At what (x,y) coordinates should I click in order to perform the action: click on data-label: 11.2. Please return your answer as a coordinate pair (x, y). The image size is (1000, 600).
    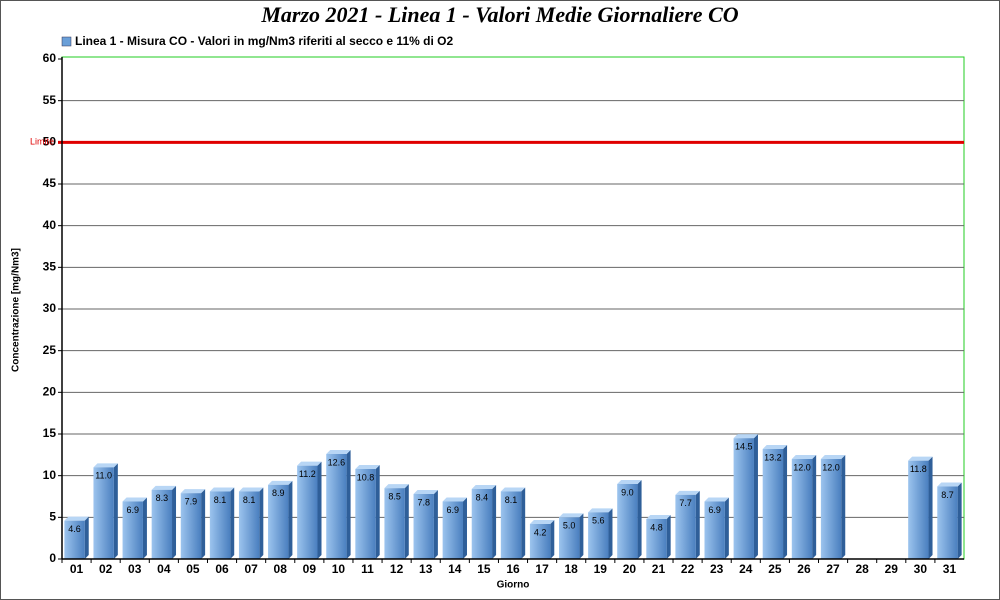
    Looking at the image, I should click on (307, 474).